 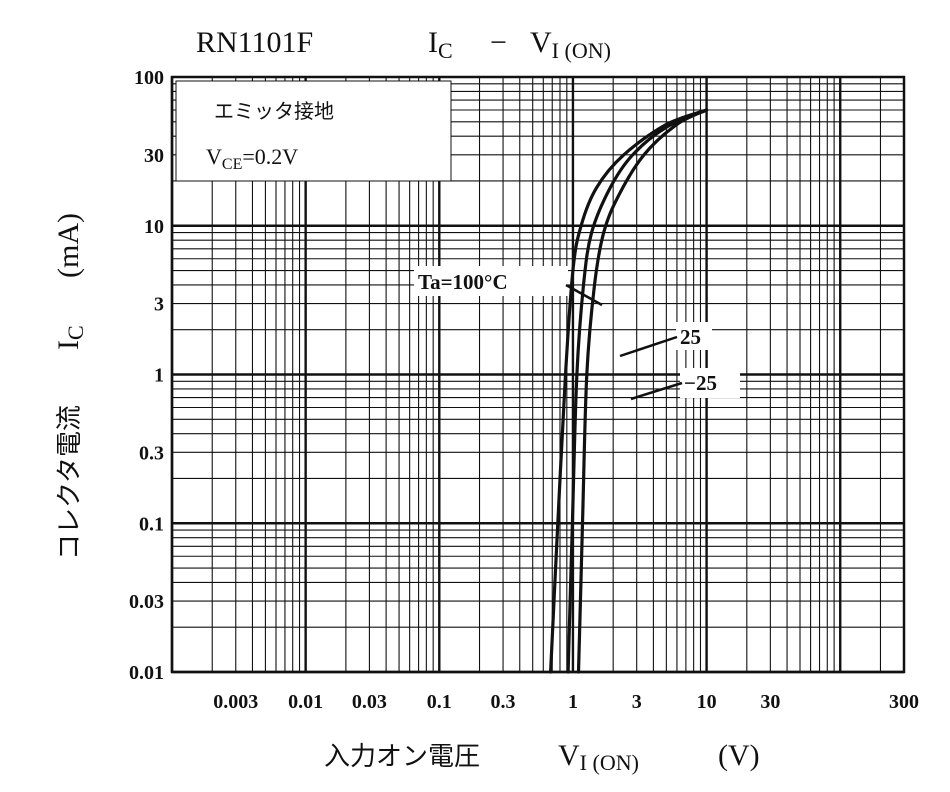 What do you see at coordinates (305, 702) in the screenshot?
I see `x-tick-label: 0.01` at bounding box center [305, 702].